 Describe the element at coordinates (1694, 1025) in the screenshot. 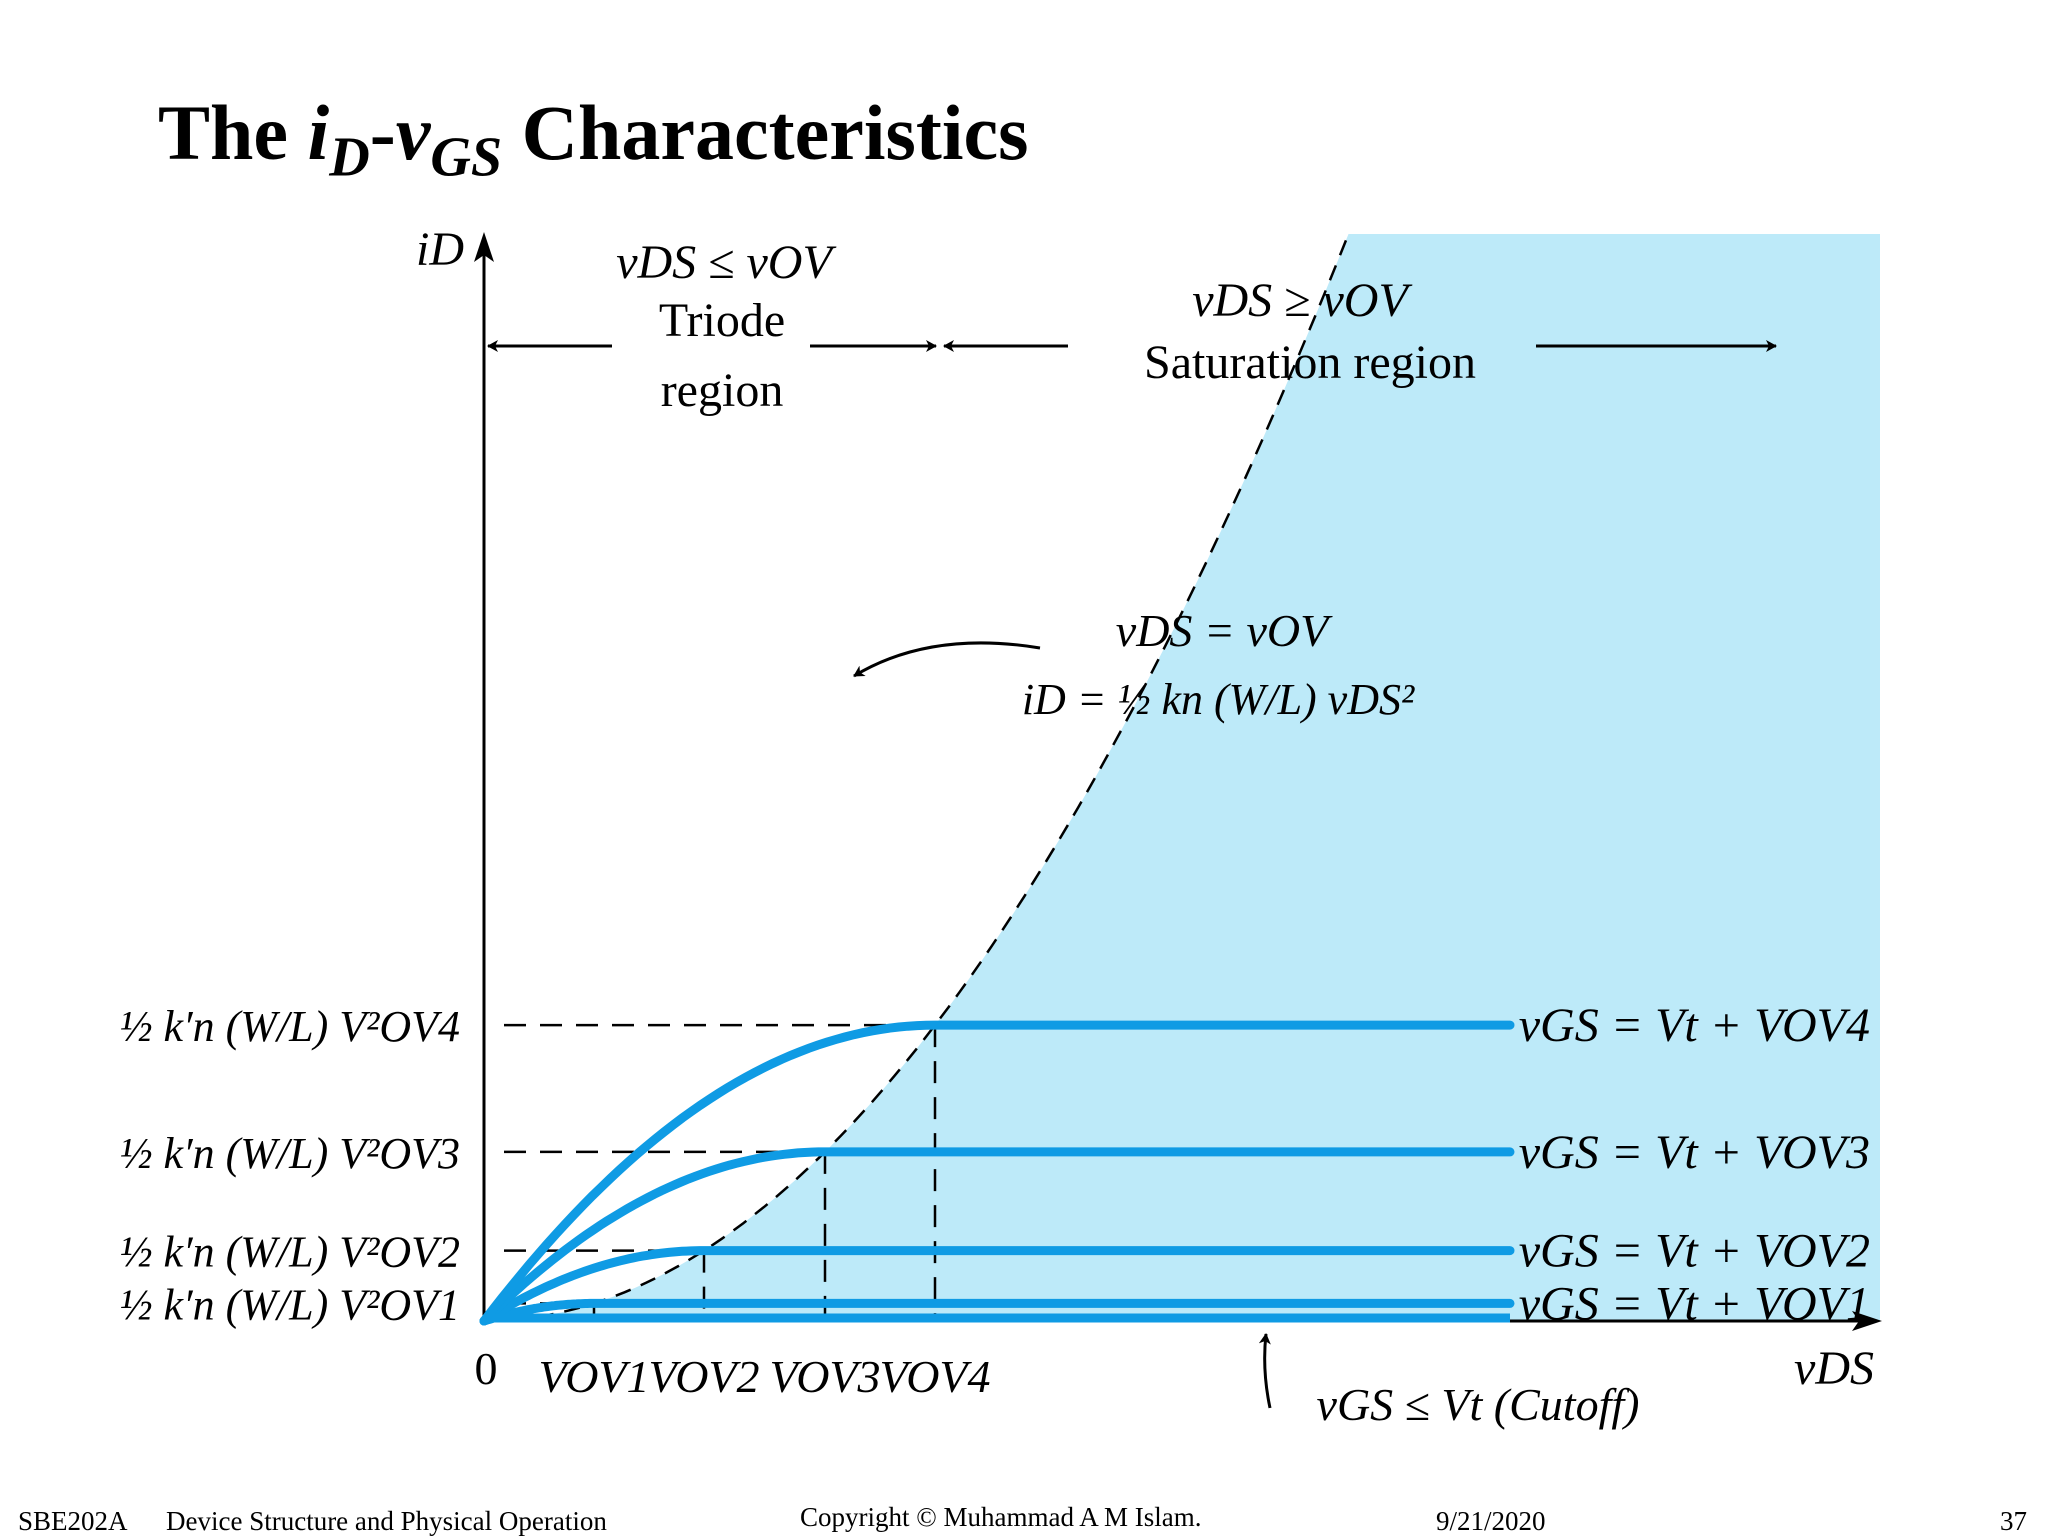

I see `curve-label-vov4: vGS = Vt + VOV4` at that location.